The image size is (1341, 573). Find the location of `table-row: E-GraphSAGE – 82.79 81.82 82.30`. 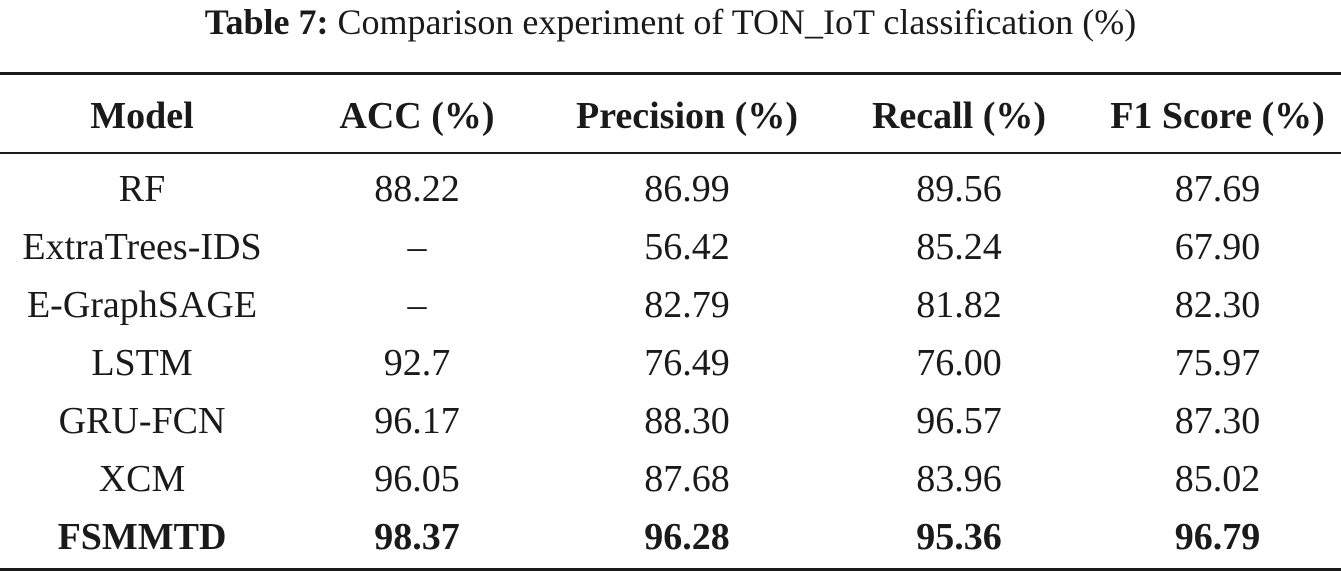

table-row: E-GraphSAGE – 82.79 81.82 82.30 is located at coordinates (670, 305).